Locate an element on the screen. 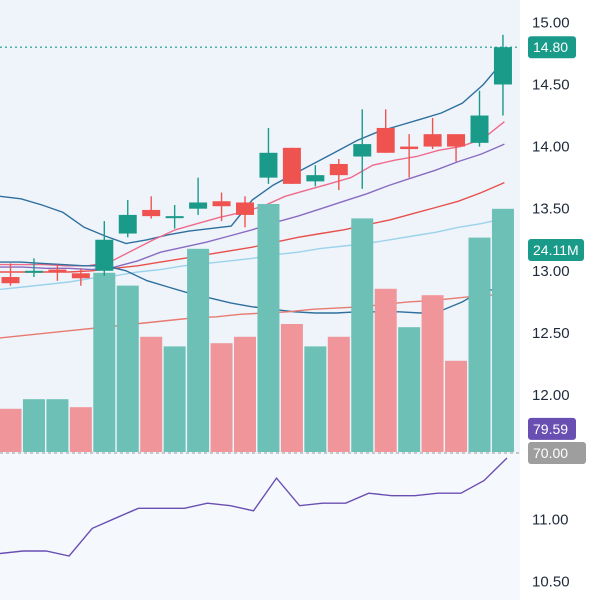 This screenshot has width=600, height=600. last-volume-badge-text: 24.11M is located at coordinates (556, 250).